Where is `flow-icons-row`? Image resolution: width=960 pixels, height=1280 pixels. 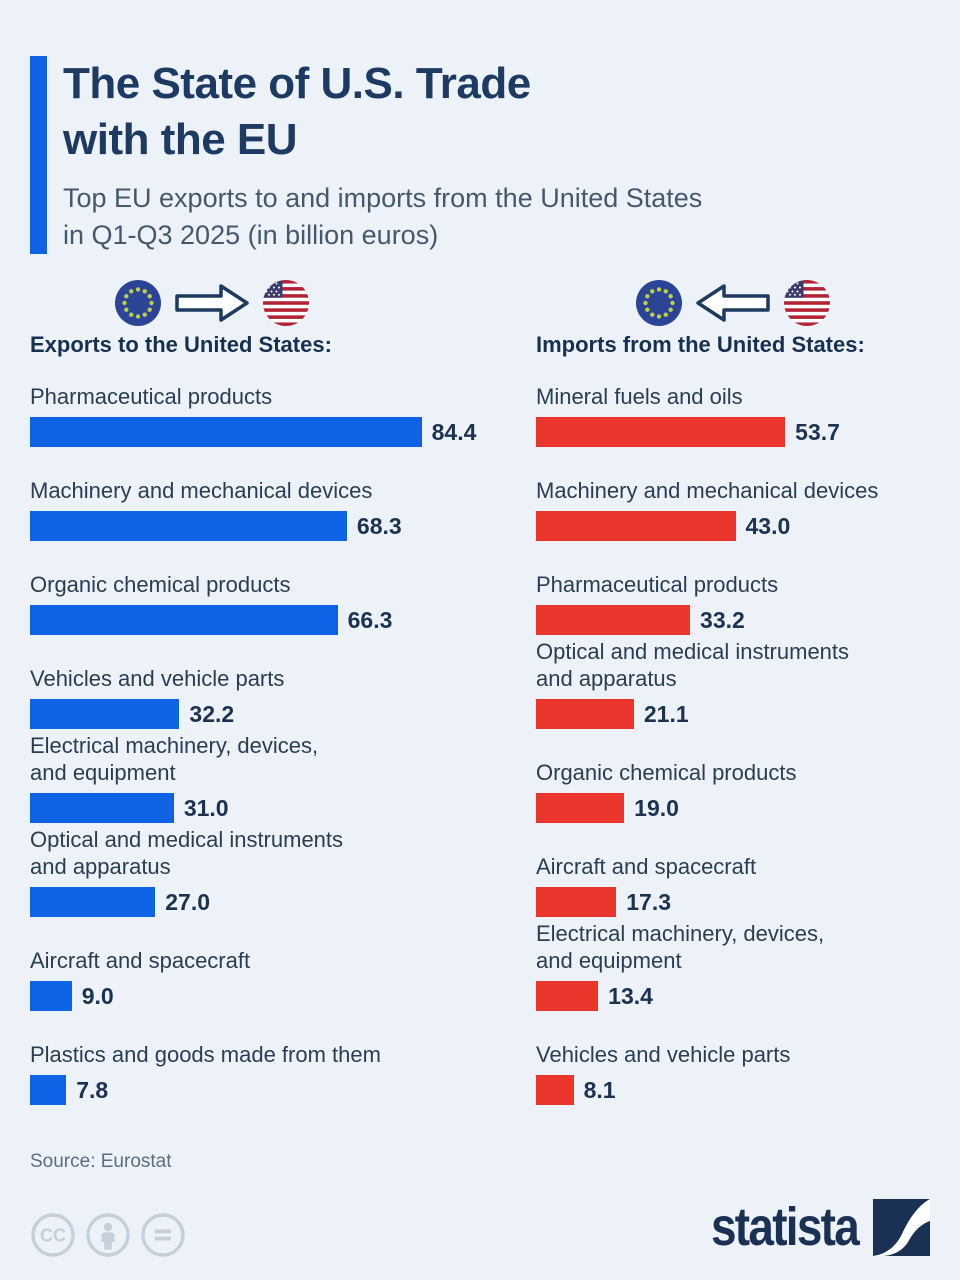 flow-icons-row is located at coordinates (480, 303).